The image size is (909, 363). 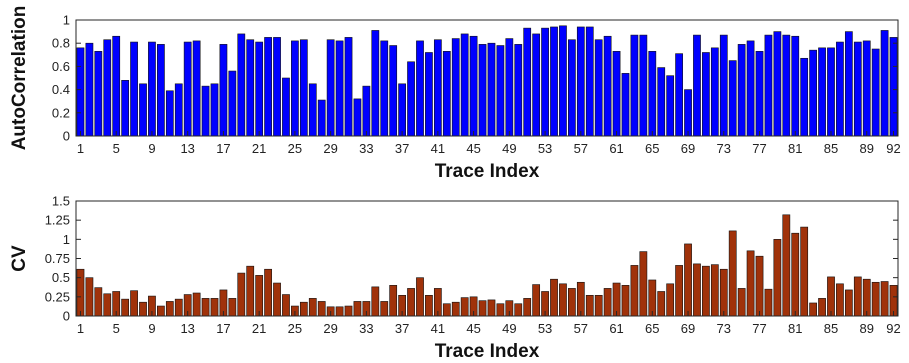 What do you see at coordinates (545, 148) in the screenshot?
I see `autocorrelation-x-tick-label: 53` at bounding box center [545, 148].